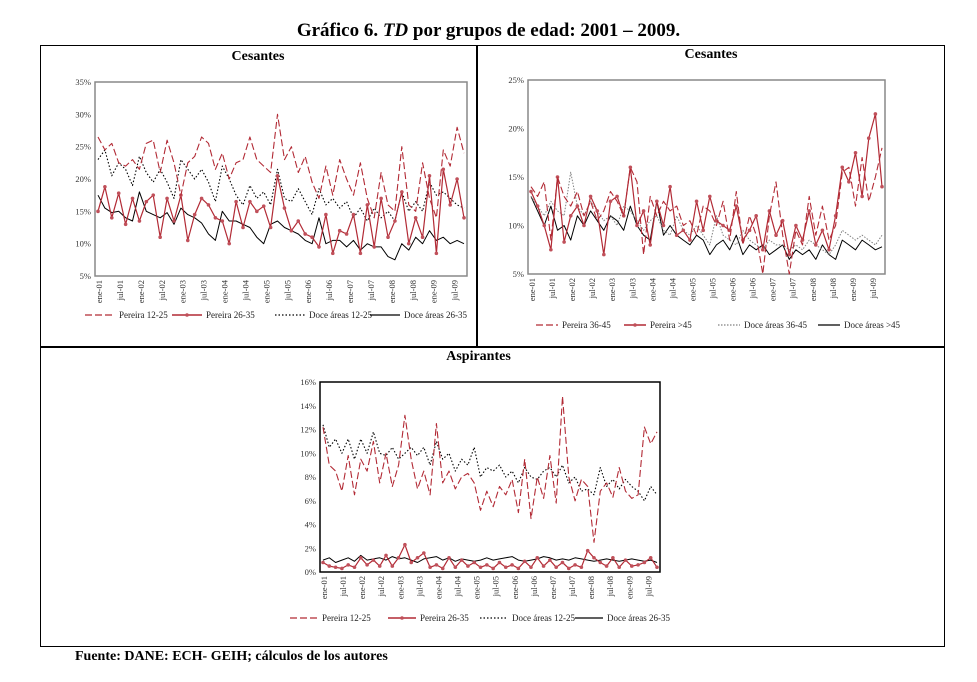  What do you see at coordinates (310, 525) in the screenshot?
I see `y-tick-label: 4%` at bounding box center [310, 525].